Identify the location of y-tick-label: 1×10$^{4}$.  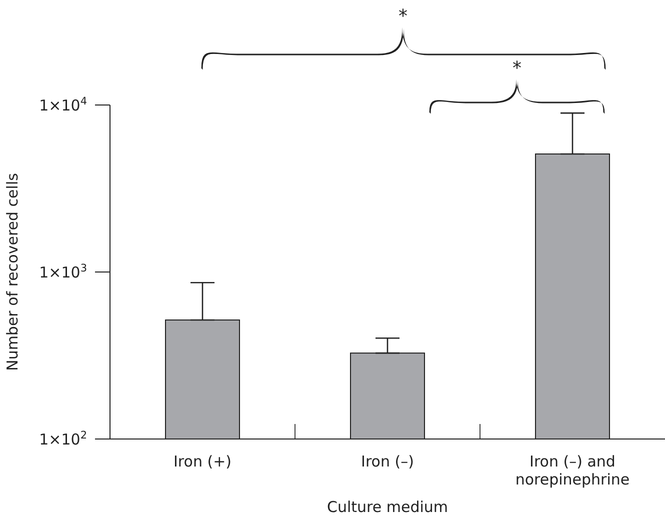
(63, 104).